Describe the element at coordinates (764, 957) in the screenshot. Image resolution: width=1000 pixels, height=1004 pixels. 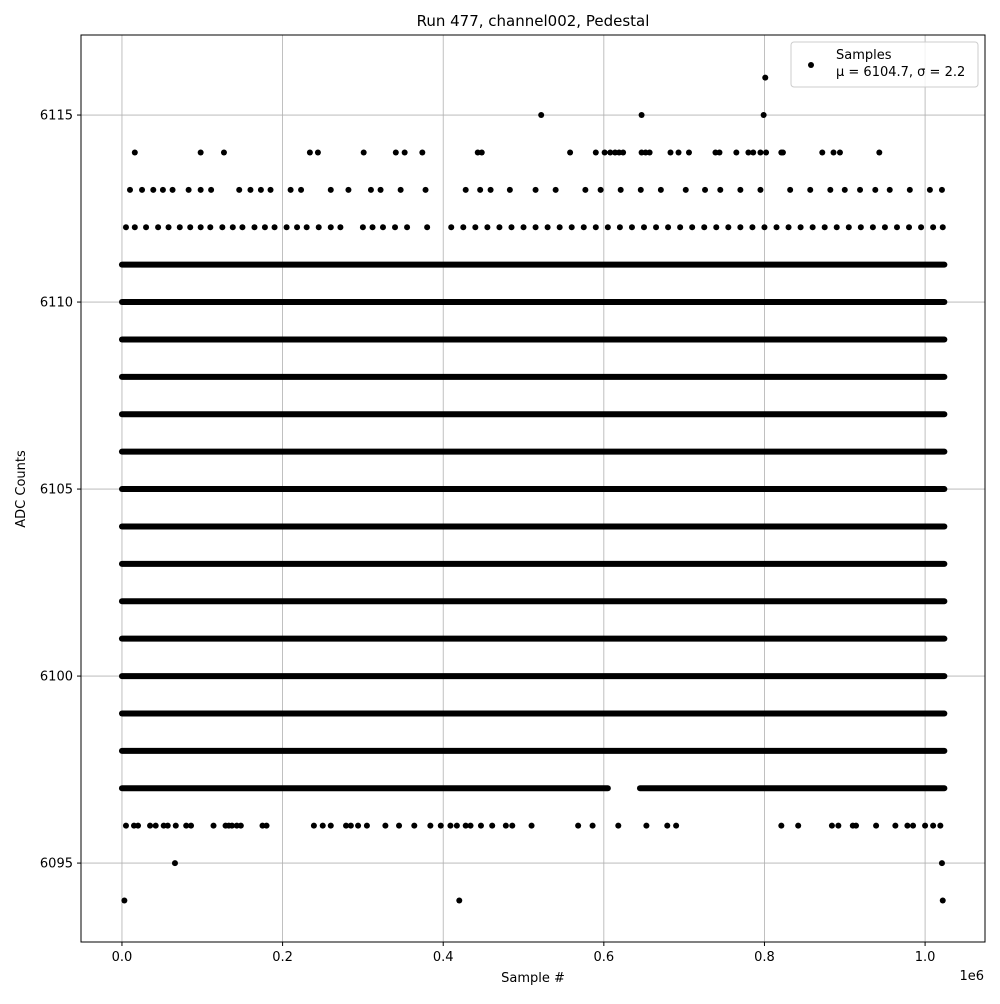
I see `x-tick-label: 0.8` at that location.